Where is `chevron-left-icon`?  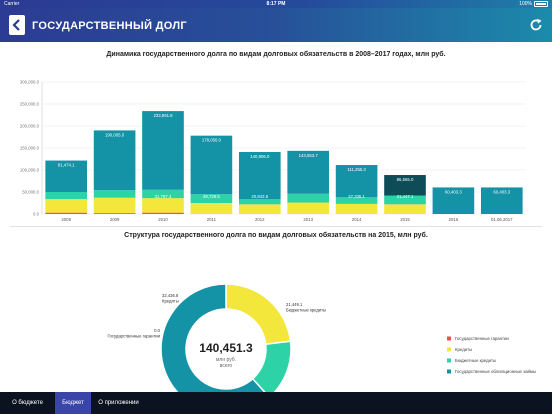 chevron-left-icon is located at coordinates (16, 25).